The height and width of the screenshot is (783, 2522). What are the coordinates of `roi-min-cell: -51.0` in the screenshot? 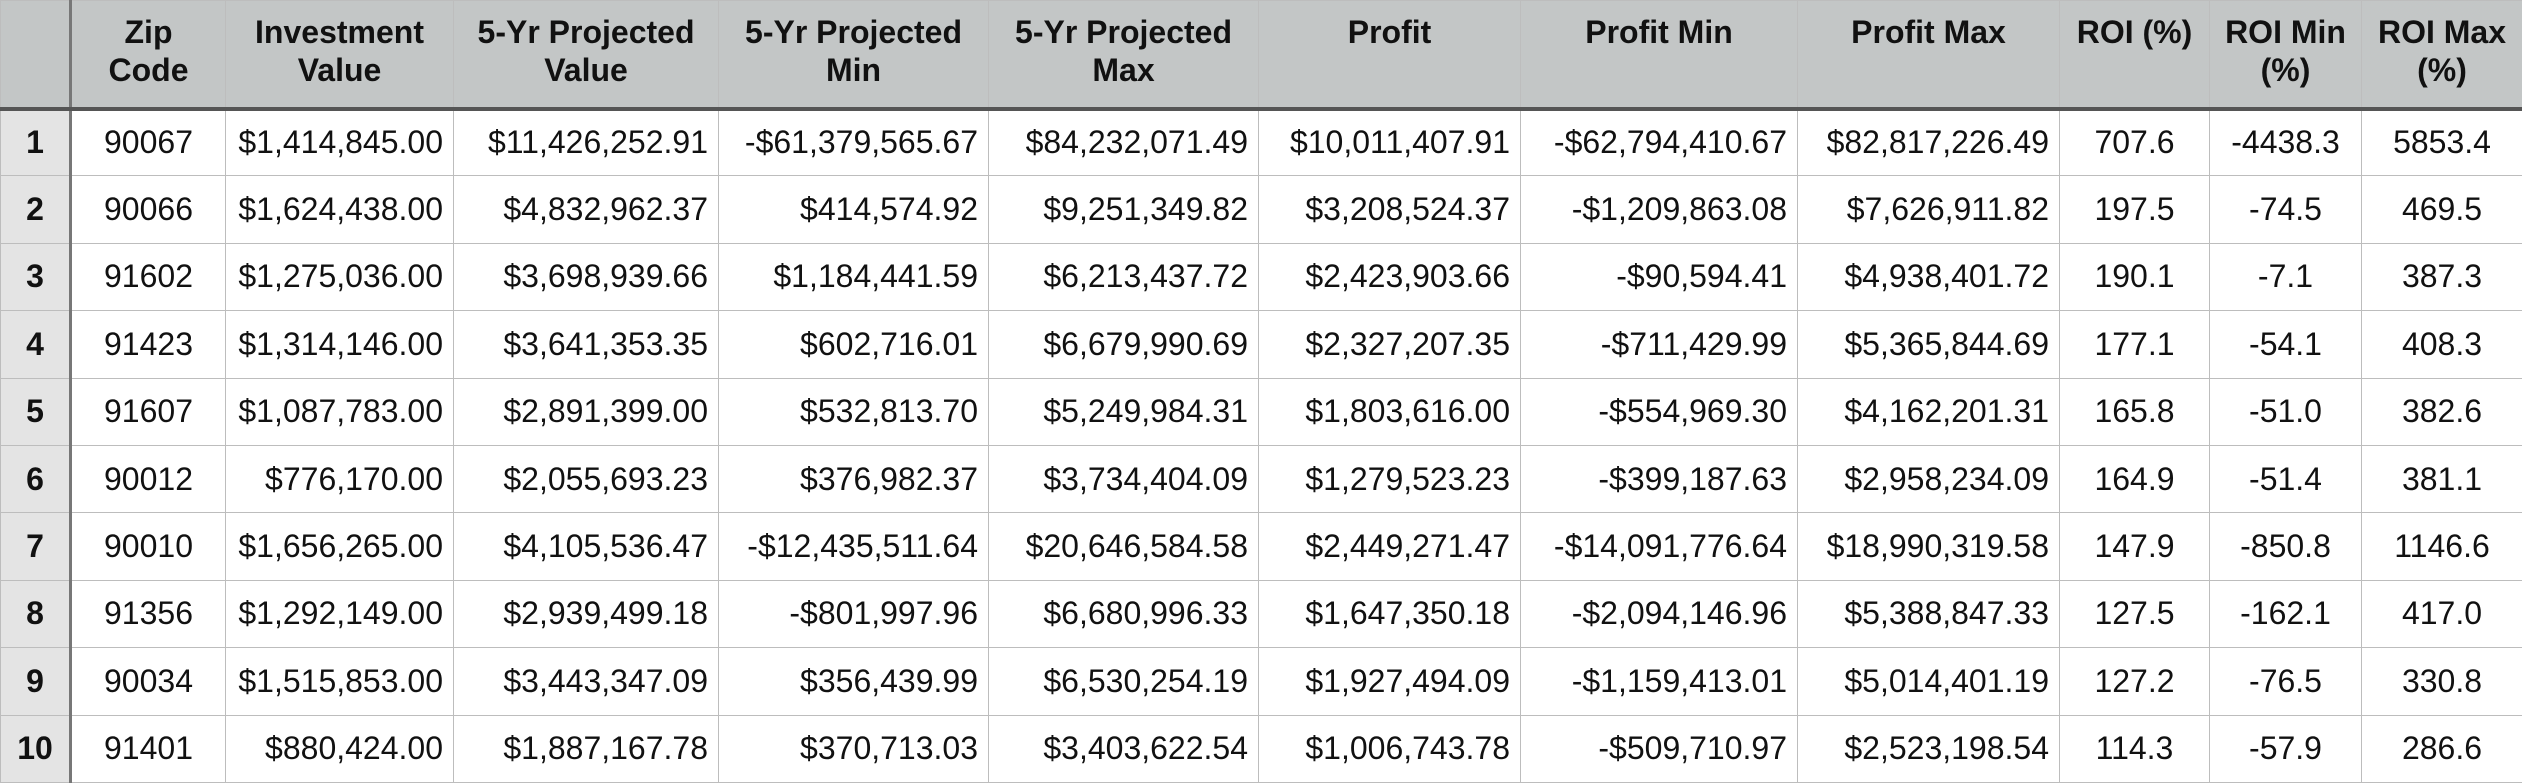 It's located at (2286, 411).